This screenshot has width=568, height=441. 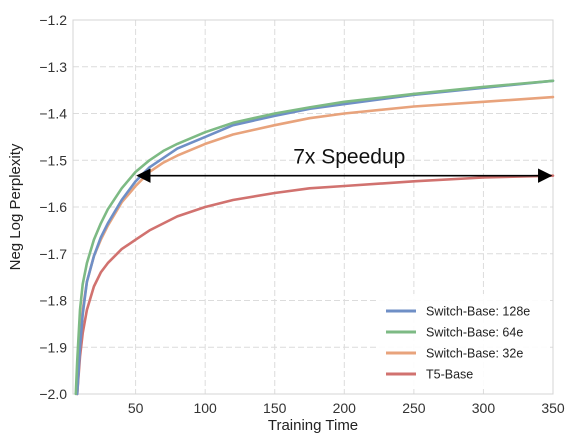 What do you see at coordinates (449, 375) in the screenshot?
I see `legend-label: T5-Base` at bounding box center [449, 375].